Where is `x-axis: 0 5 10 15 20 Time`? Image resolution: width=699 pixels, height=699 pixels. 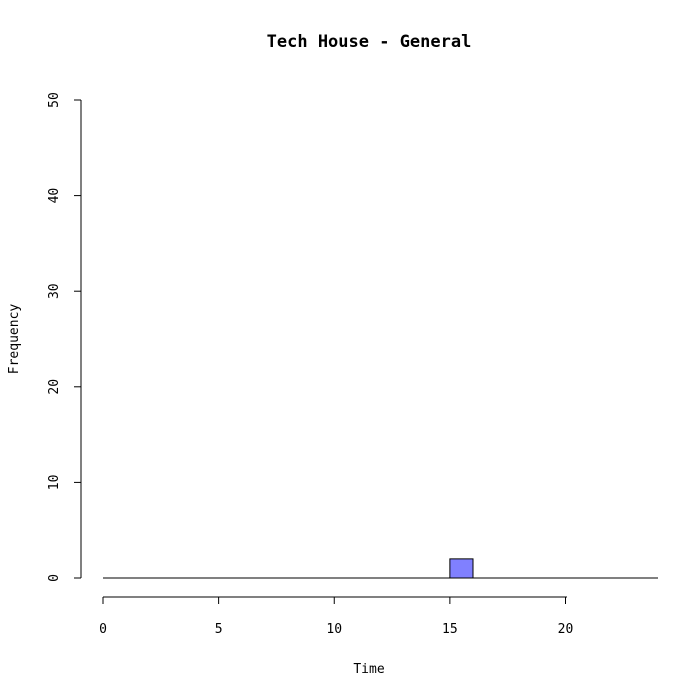
x-axis: 0 5 10 15 20 Time is located at coordinates (336, 636).